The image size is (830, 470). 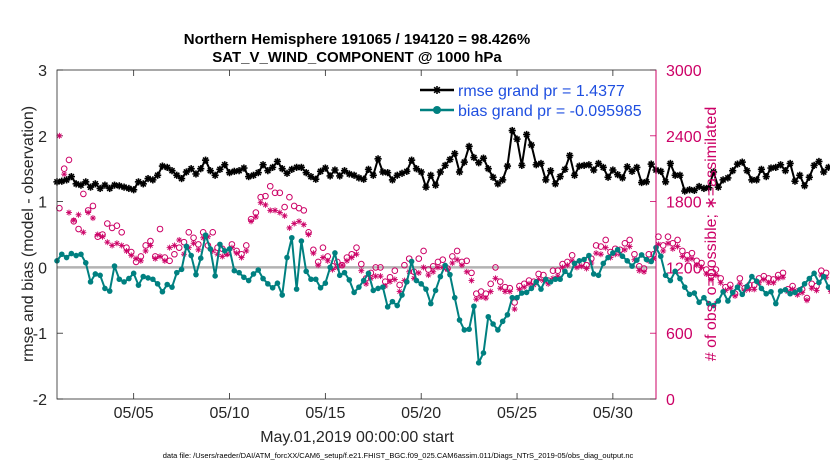 What do you see at coordinates (357, 437) in the screenshot?
I see `x-axis-label: May.01,2019 00:00:00 start` at bounding box center [357, 437].